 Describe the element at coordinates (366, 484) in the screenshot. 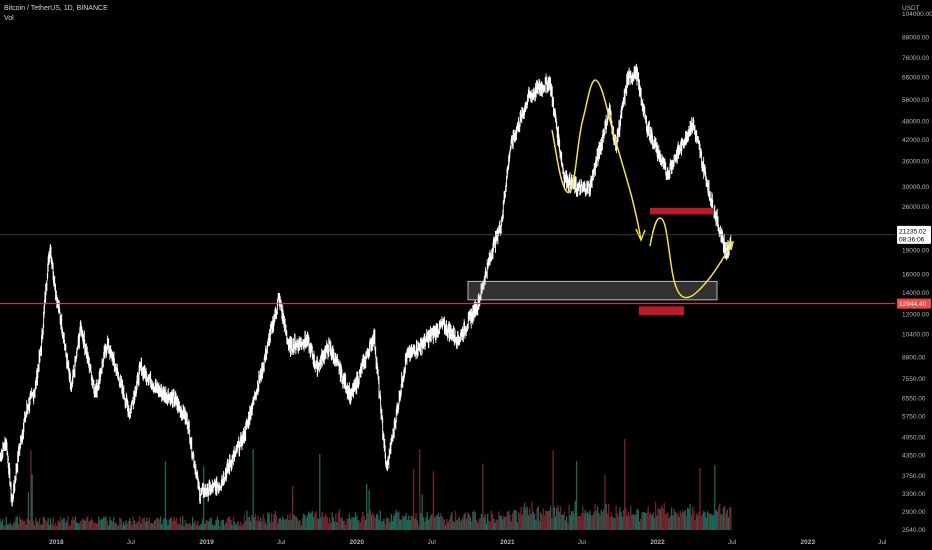

I see `volume-bars` at that location.